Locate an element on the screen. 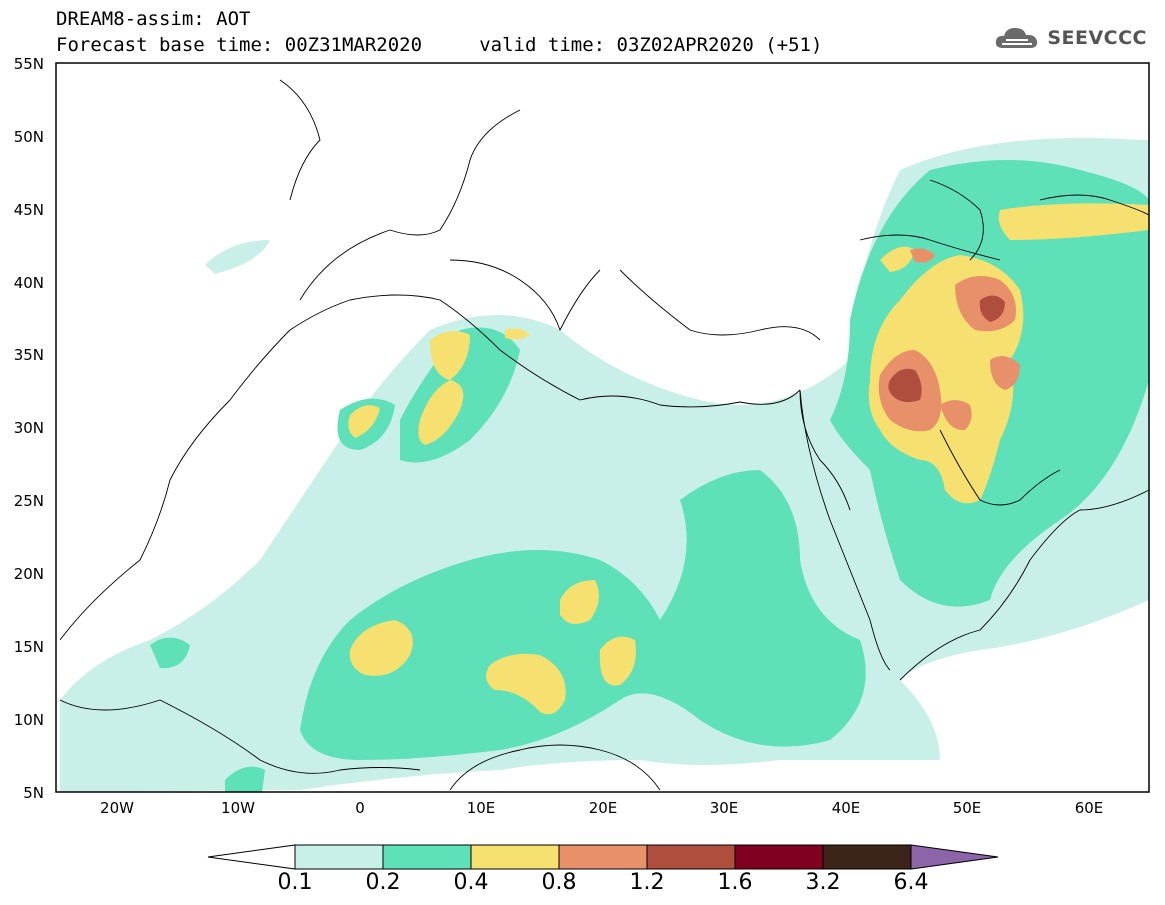 The width and height of the screenshot is (1165, 905). lat-label: 5N is located at coordinates (33, 793).